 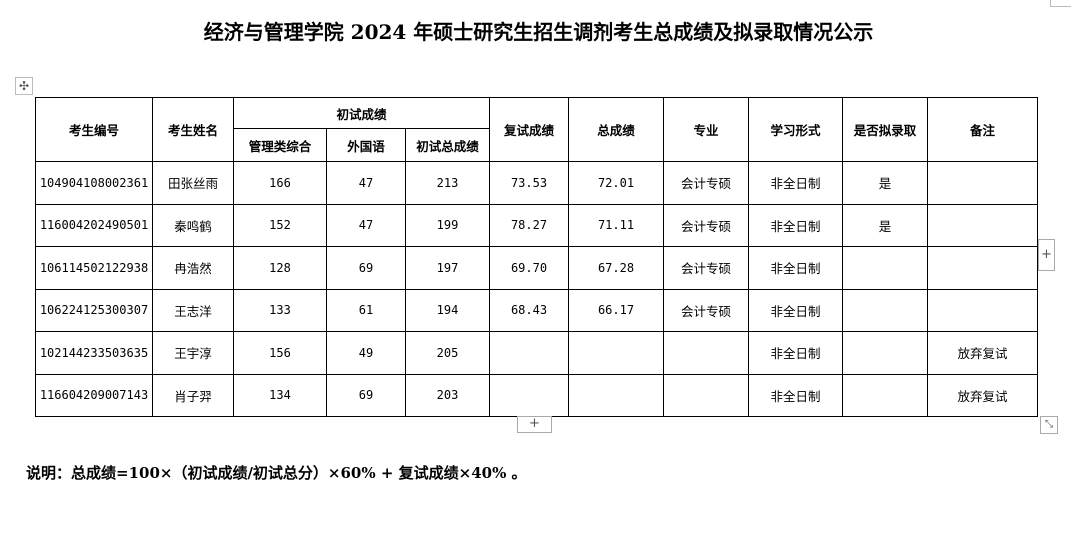 I want to click on add-row-button: +, so click(x=534, y=424).